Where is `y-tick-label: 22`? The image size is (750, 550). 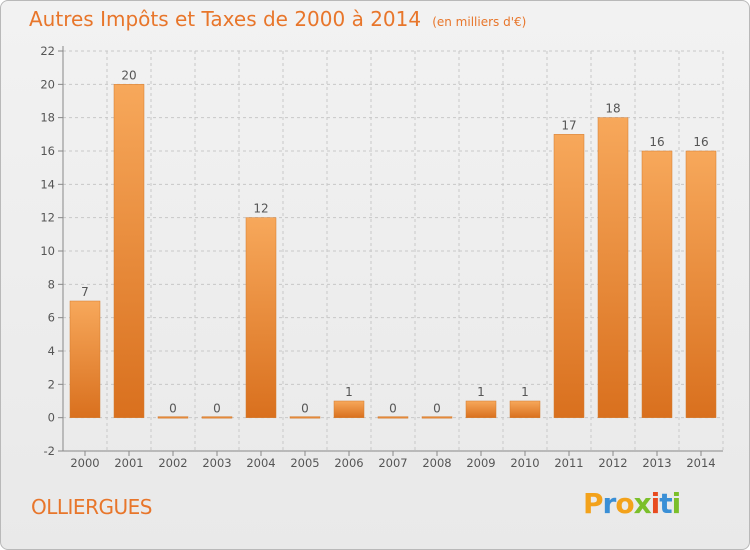 y-tick-label: 22 is located at coordinates (47, 51).